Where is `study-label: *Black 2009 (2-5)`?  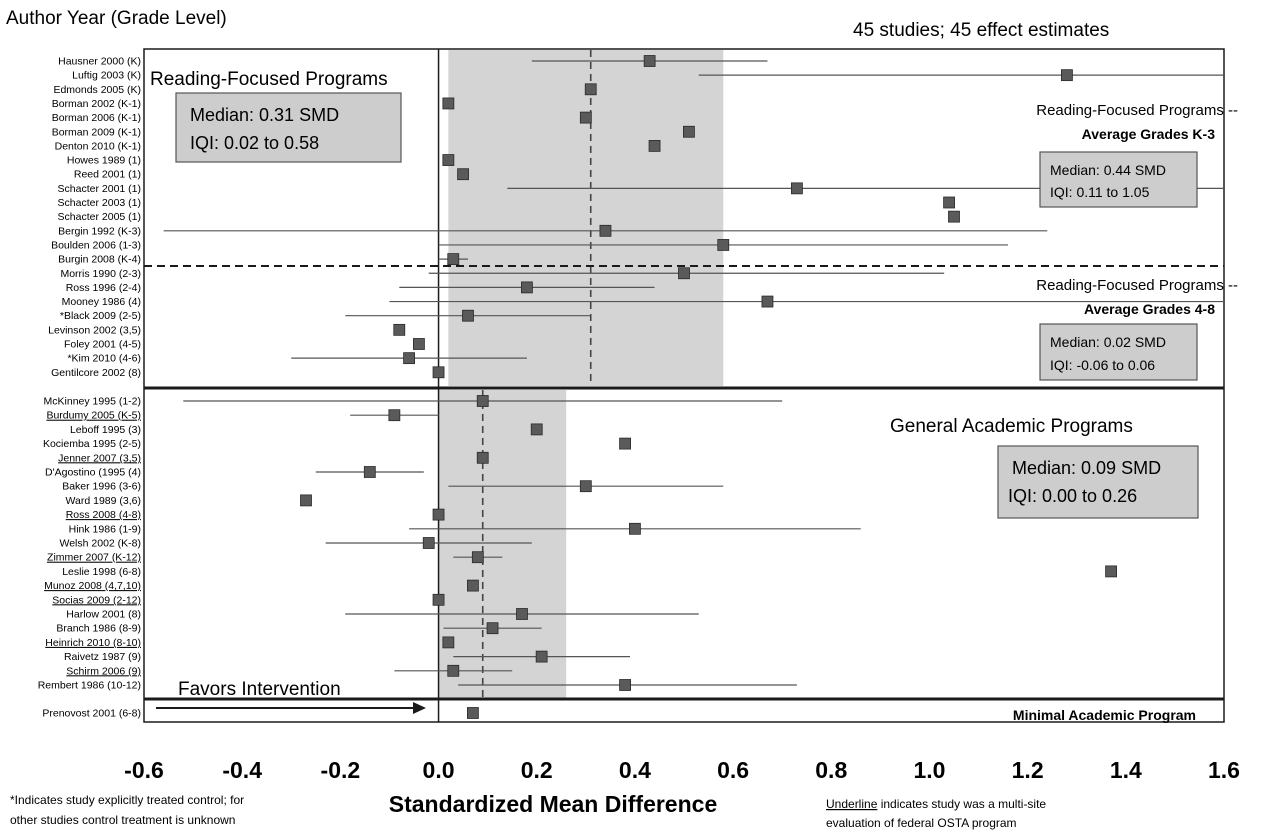 study-label: *Black 2009 (2-5) is located at coordinates (100, 316).